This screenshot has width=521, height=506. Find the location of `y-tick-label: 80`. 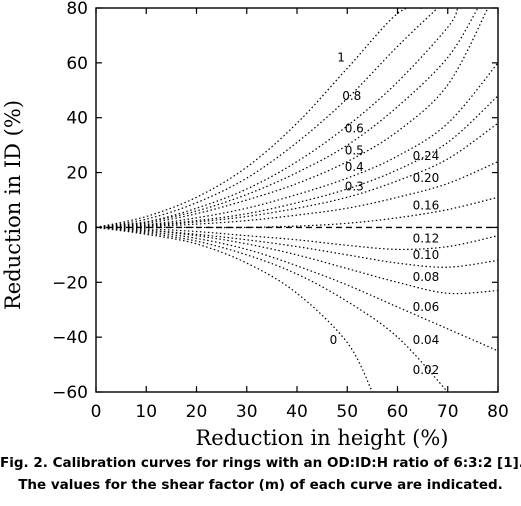

y-tick-label: 80 is located at coordinates (77, 9).